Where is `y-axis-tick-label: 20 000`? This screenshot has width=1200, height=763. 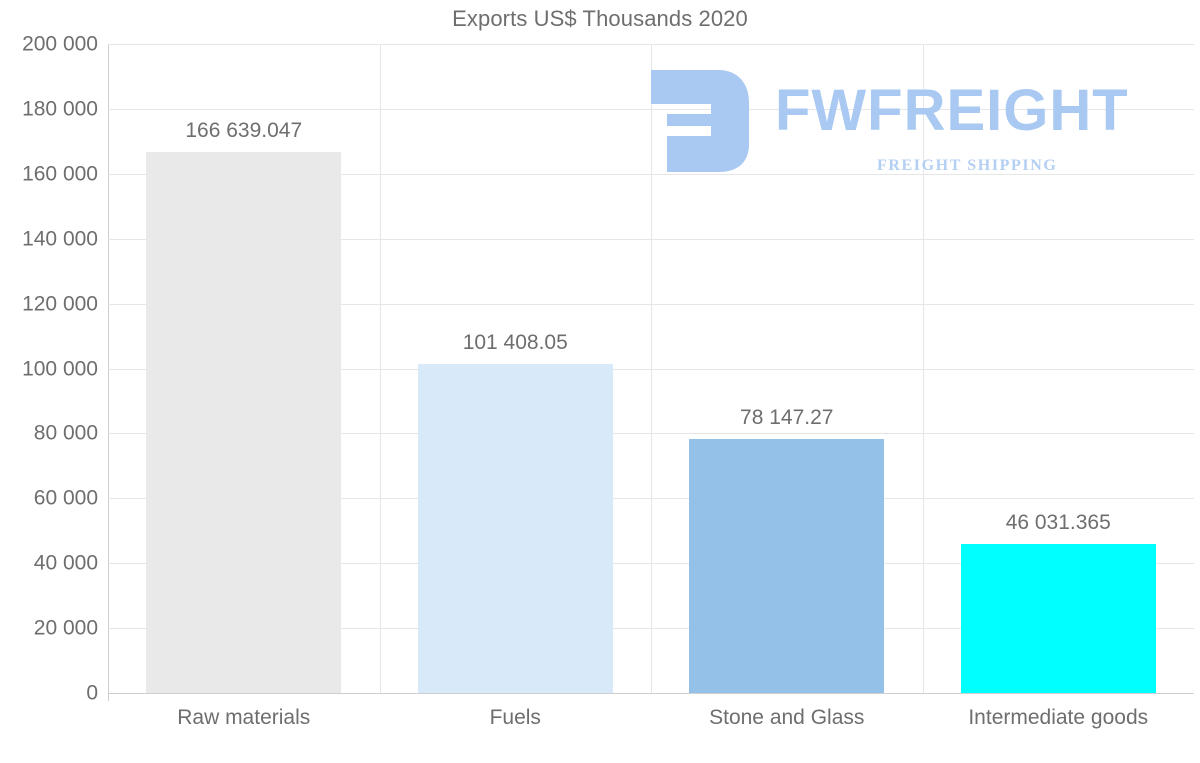 y-axis-tick-label: 20 000 is located at coordinates (65, 628).